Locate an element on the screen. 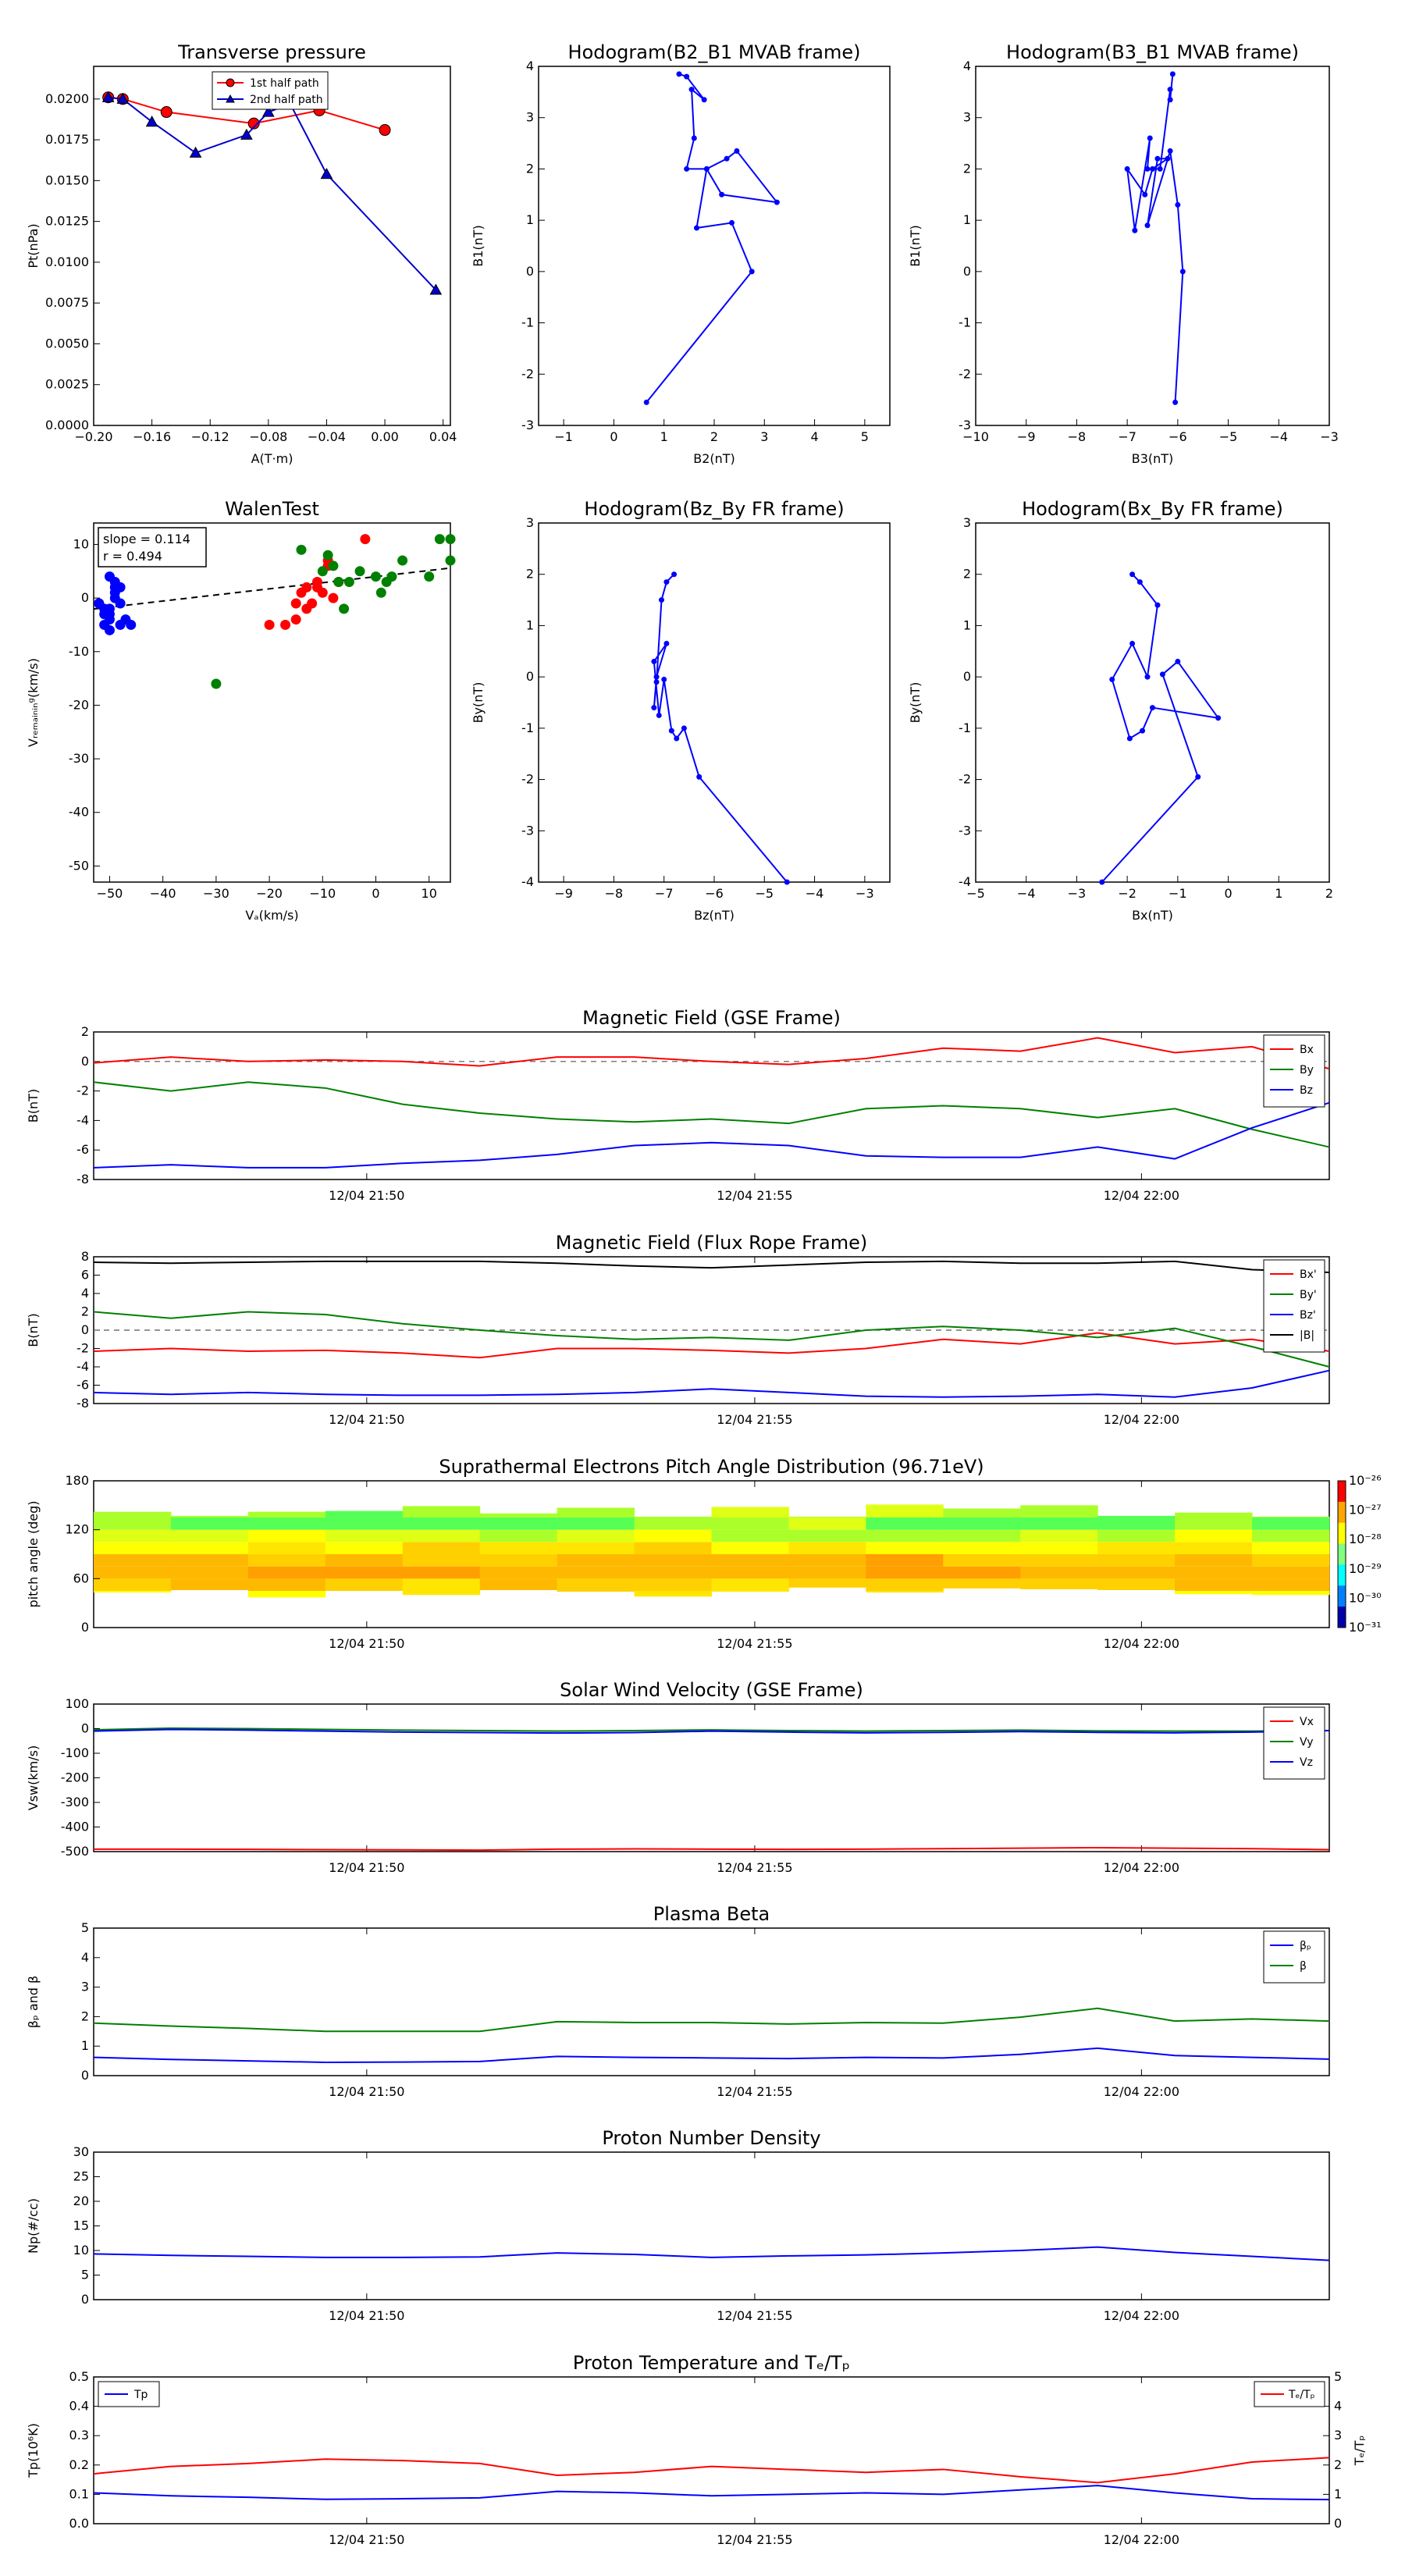 Image resolution: width=1405 pixels, height=2576 pixels. h2-xtick-label: −6 is located at coordinates (1177, 436).